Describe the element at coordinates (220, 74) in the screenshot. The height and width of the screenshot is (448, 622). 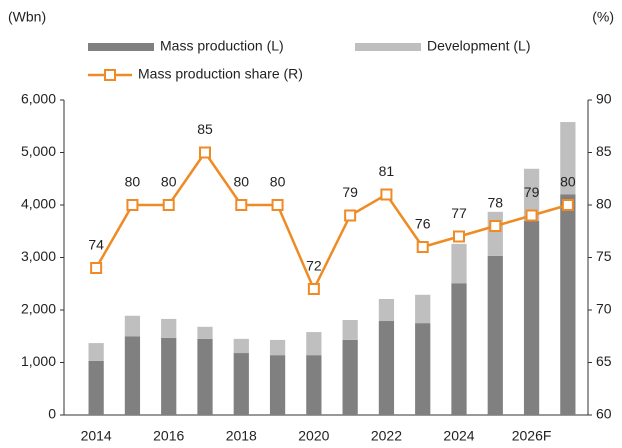
I see `legend-label: Mass production share (R)` at that location.